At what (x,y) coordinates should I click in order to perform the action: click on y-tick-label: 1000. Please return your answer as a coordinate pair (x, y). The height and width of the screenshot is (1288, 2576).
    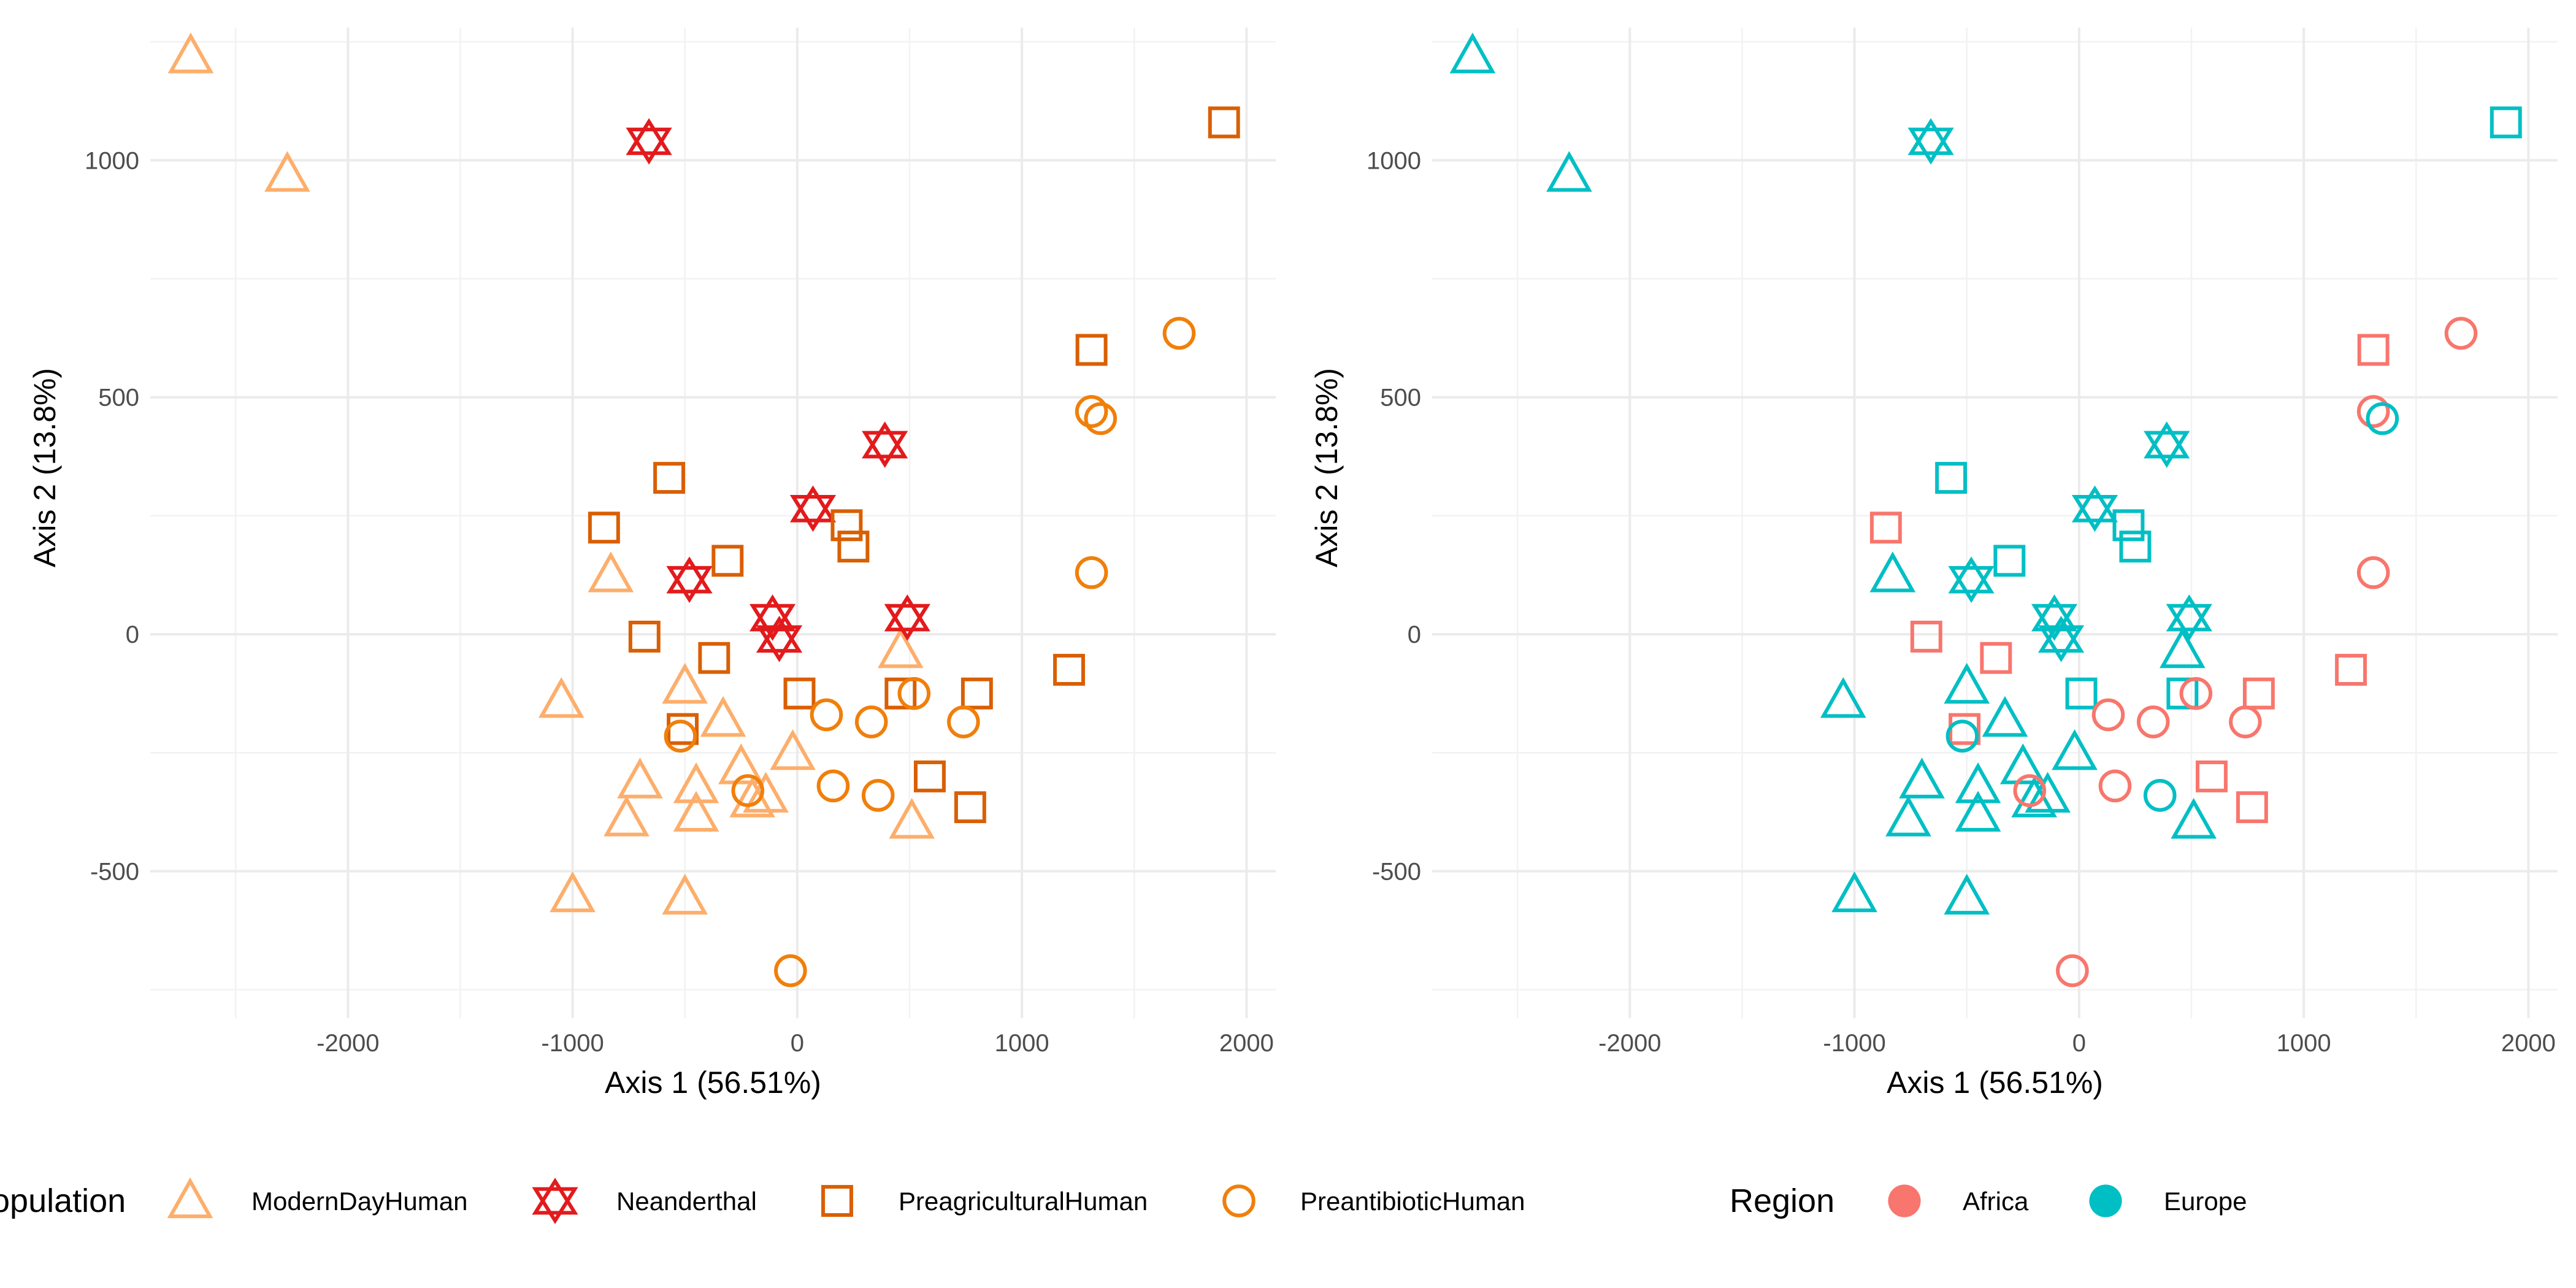
    Looking at the image, I should click on (112, 160).